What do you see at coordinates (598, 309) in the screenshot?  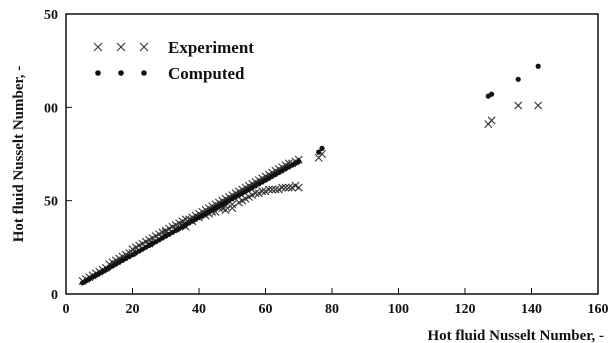 I see `x-tick-label: 160` at bounding box center [598, 309].